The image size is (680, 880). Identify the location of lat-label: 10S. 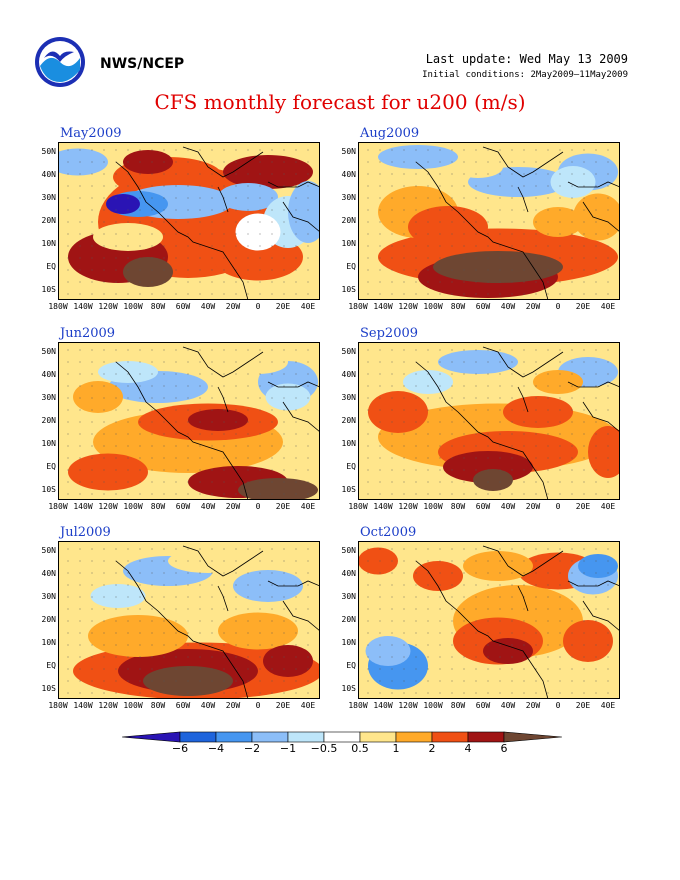
(348, 289).